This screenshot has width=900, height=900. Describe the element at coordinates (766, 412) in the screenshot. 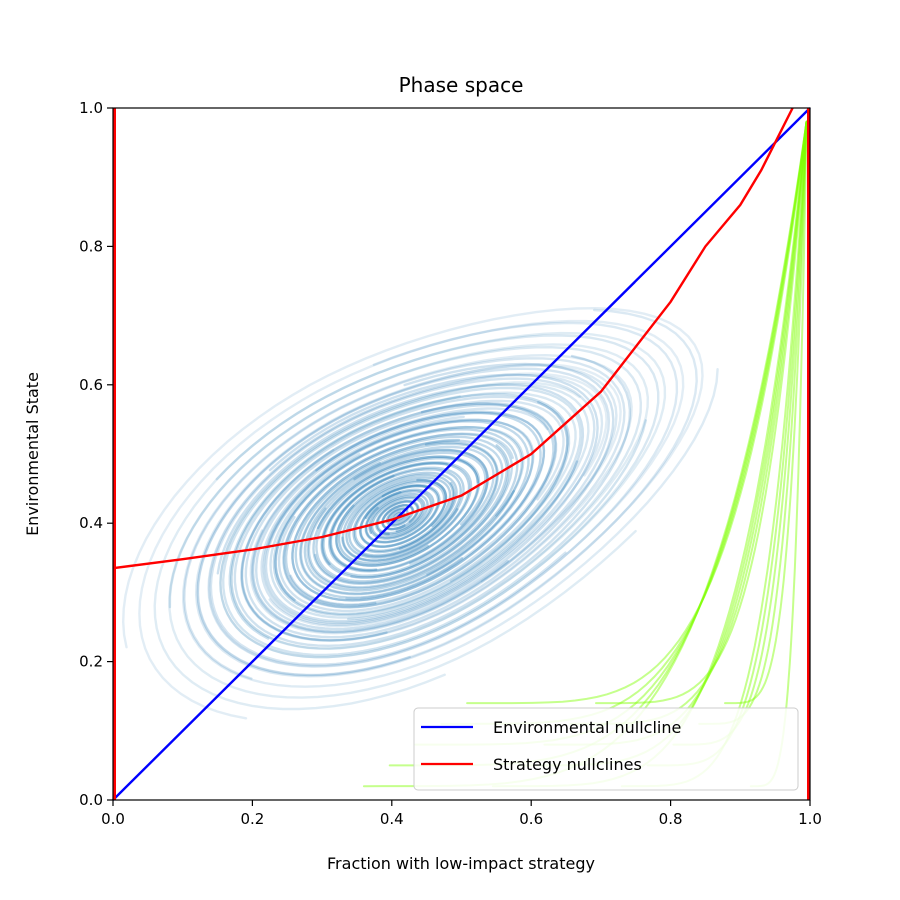

I see `trajectory-escape-line` at that location.